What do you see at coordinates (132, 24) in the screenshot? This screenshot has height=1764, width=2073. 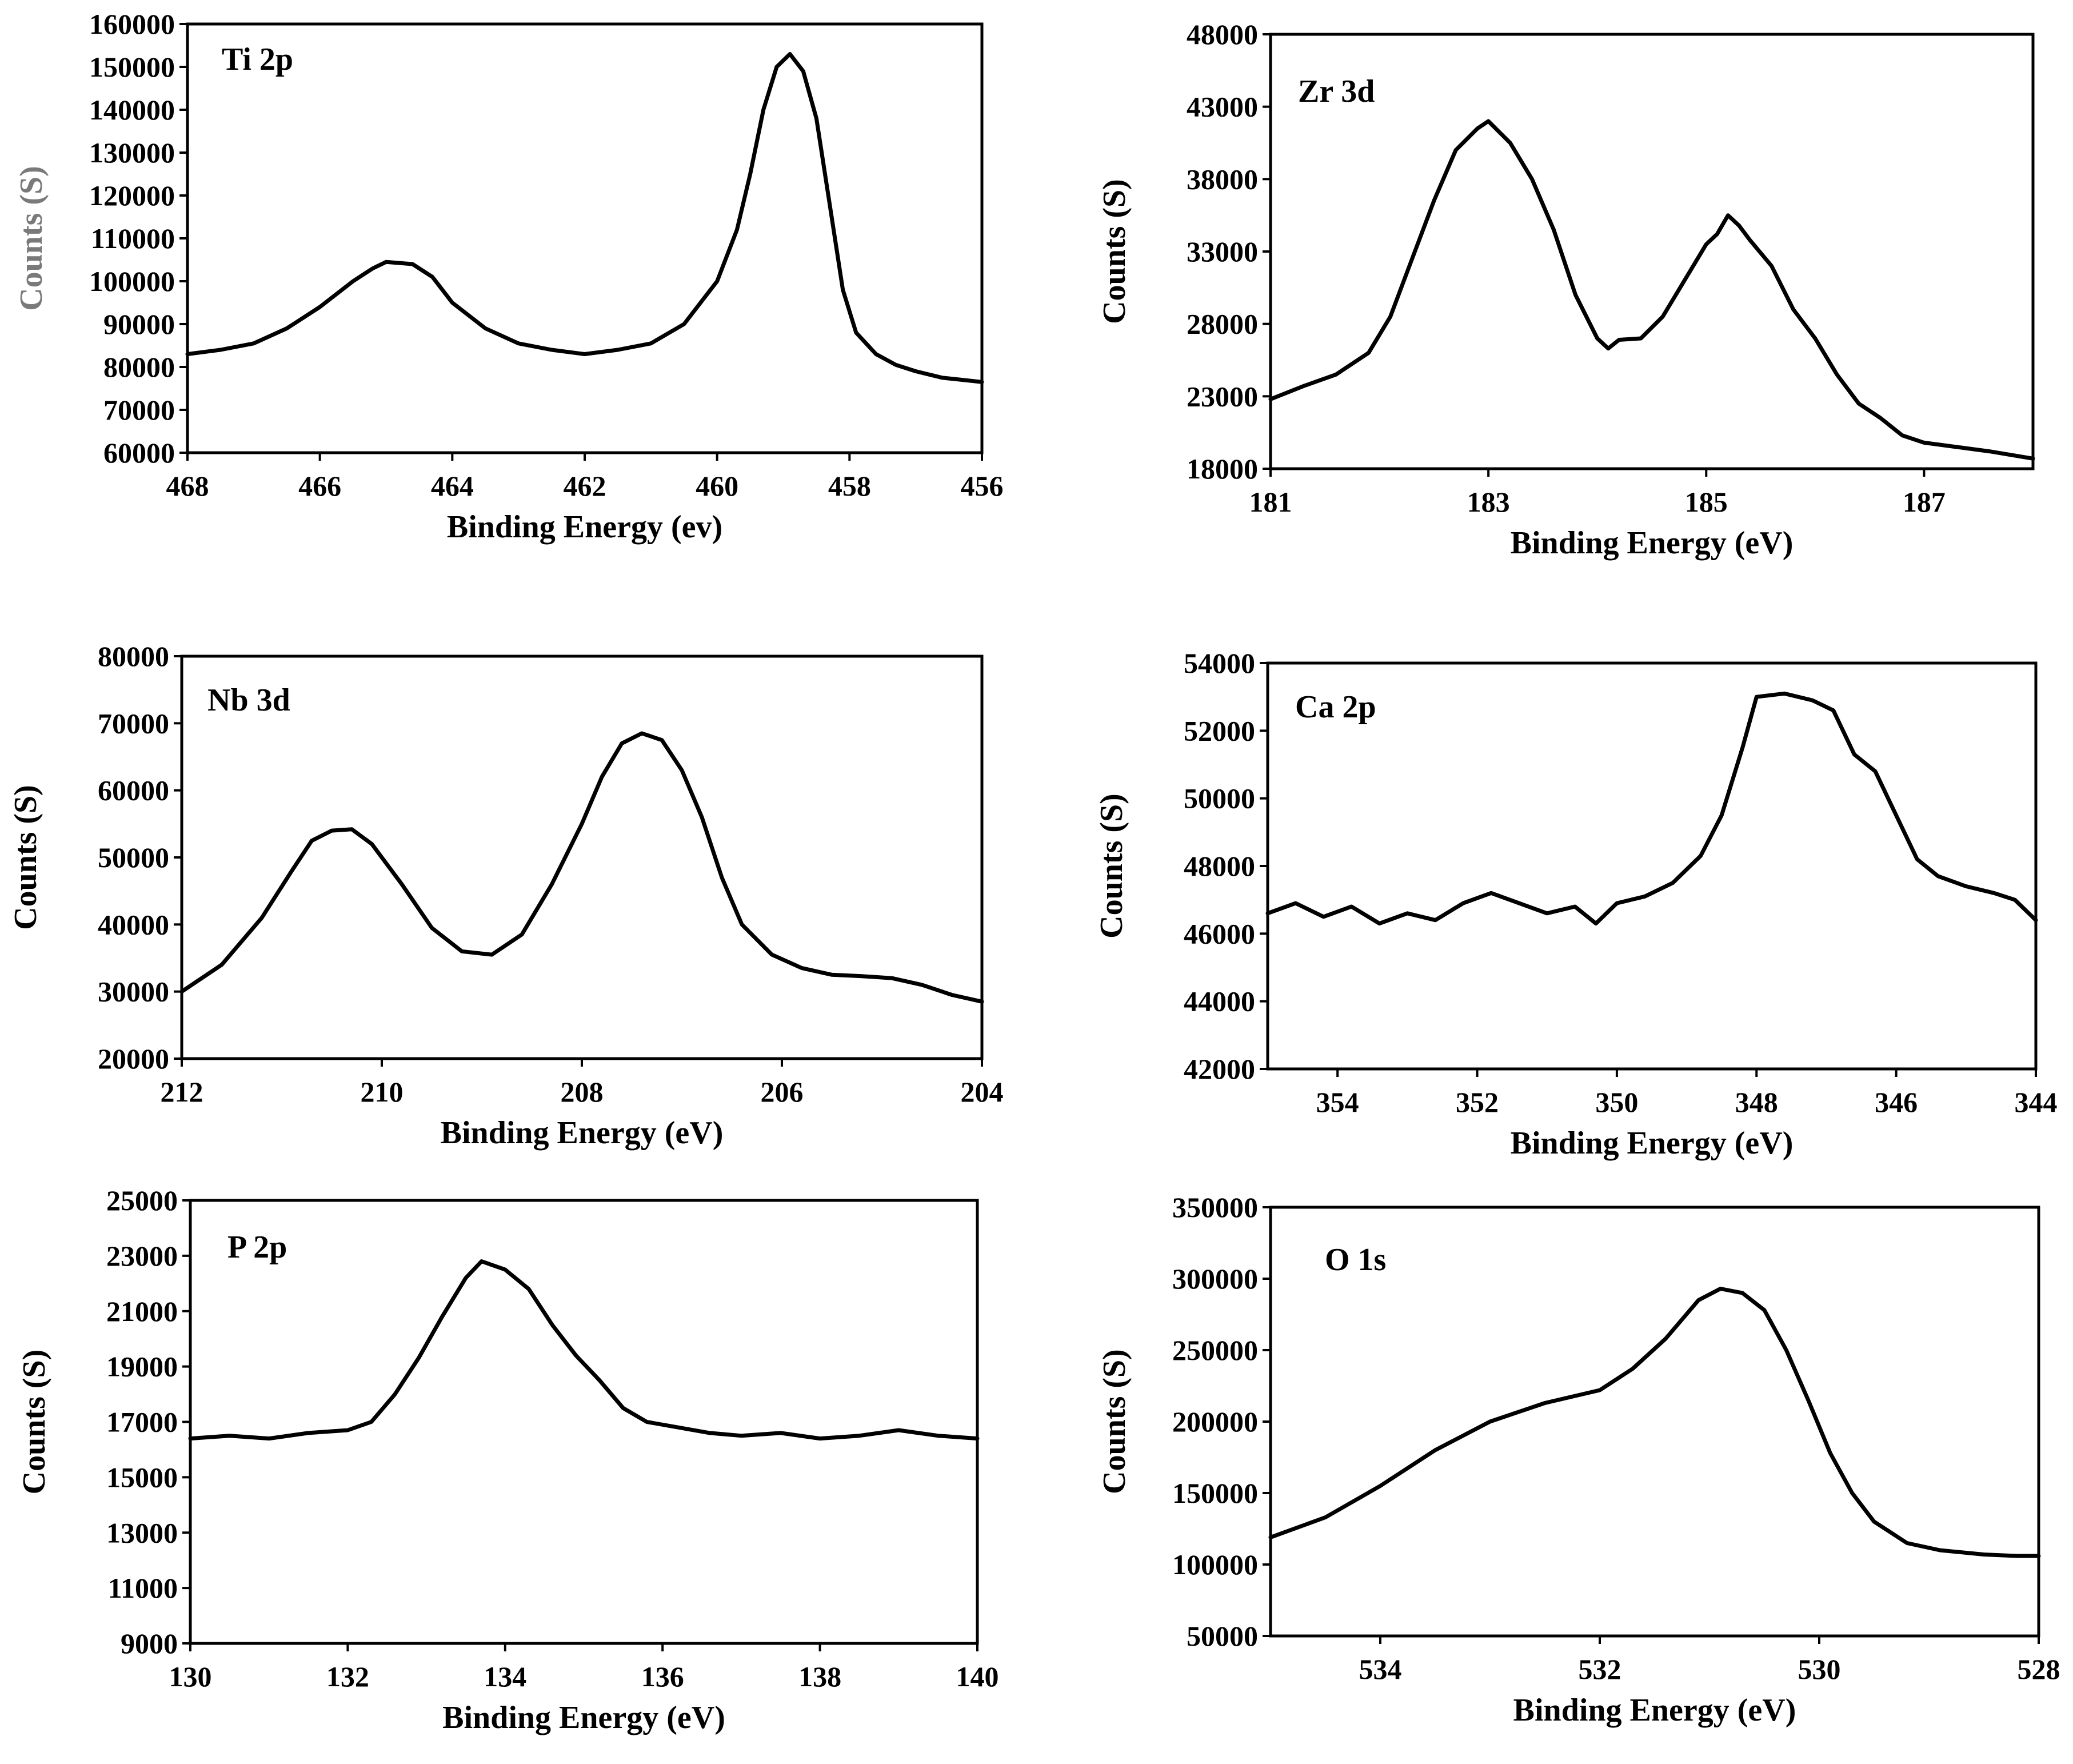 I see `y-tick-label: 160000` at bounding box center [132, 24].